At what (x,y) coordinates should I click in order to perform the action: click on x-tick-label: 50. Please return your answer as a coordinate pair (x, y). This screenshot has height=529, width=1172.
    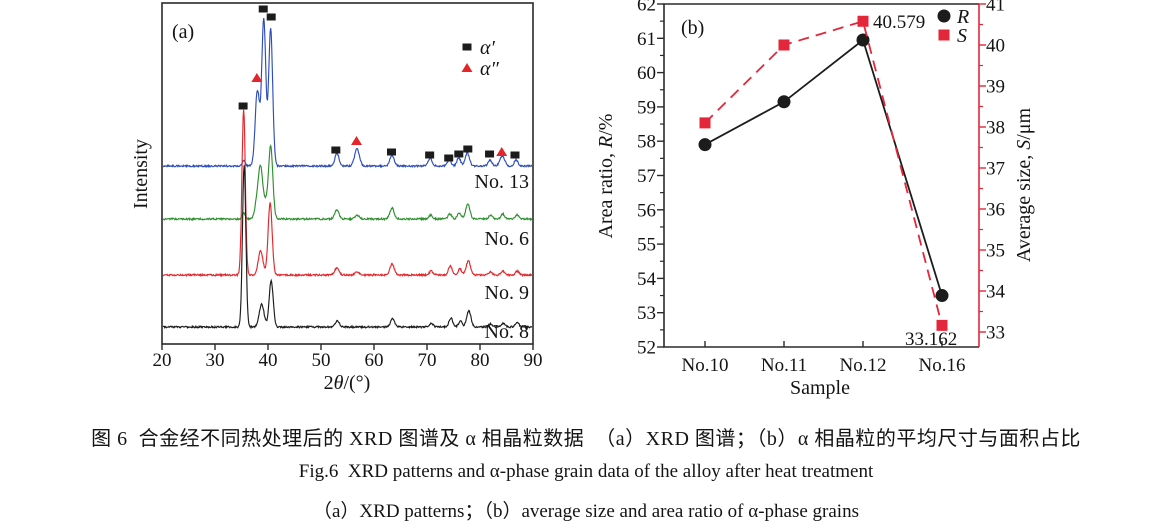
    Looking at the image, I should click on (321, 360).